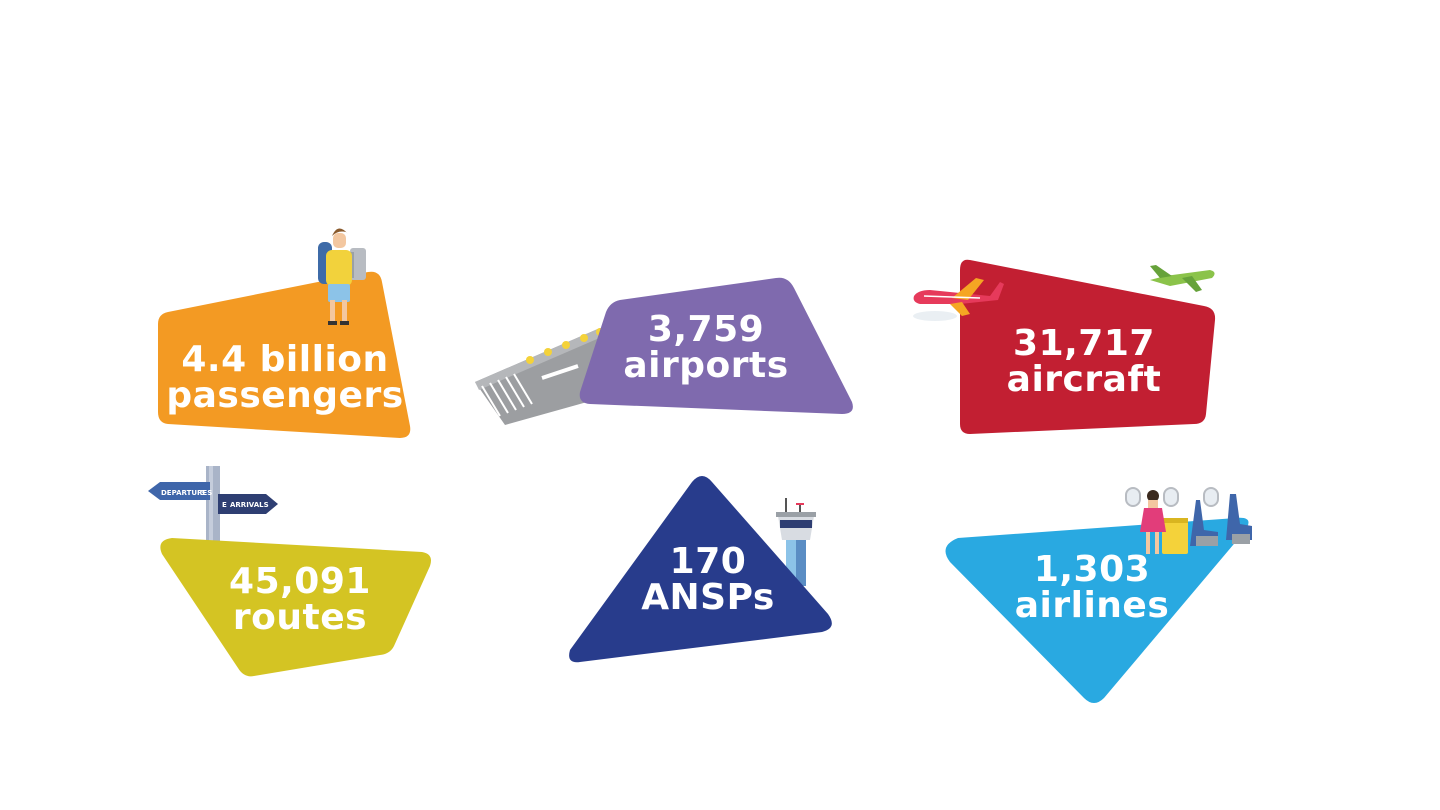  What do you see at coordinates (300, 617) in the screenshot?
I see `routes-label: routes` at bounding box center [300, 617].